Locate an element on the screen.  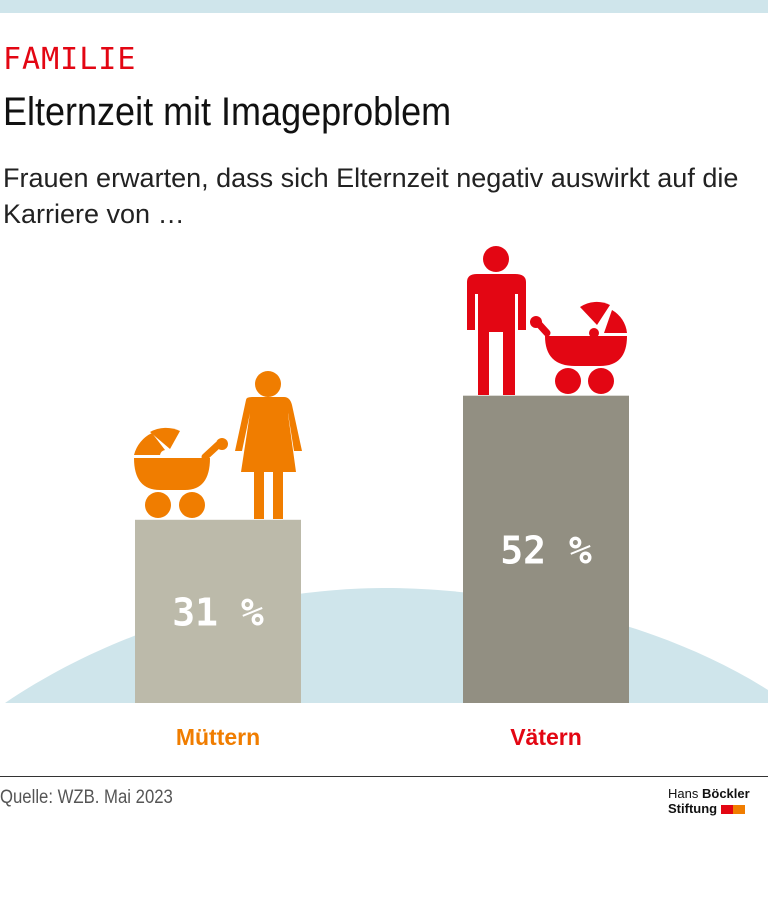
category-label: Müttern is located at coordinates (218, 737).